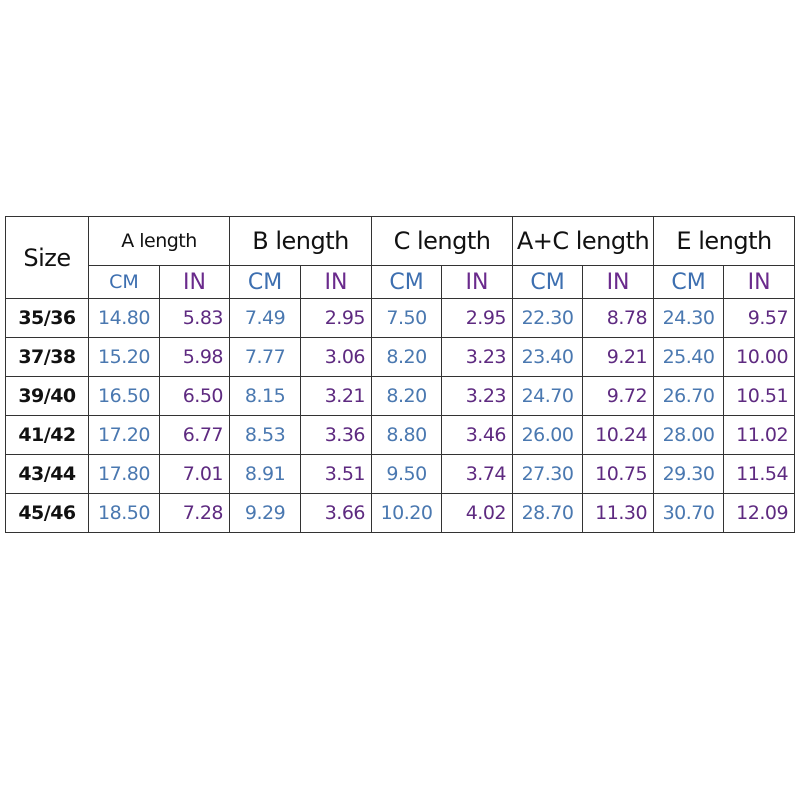 This screenshot has height=800, width=800. I want to click on in-value-cell: 10.51, so click(759, 396).